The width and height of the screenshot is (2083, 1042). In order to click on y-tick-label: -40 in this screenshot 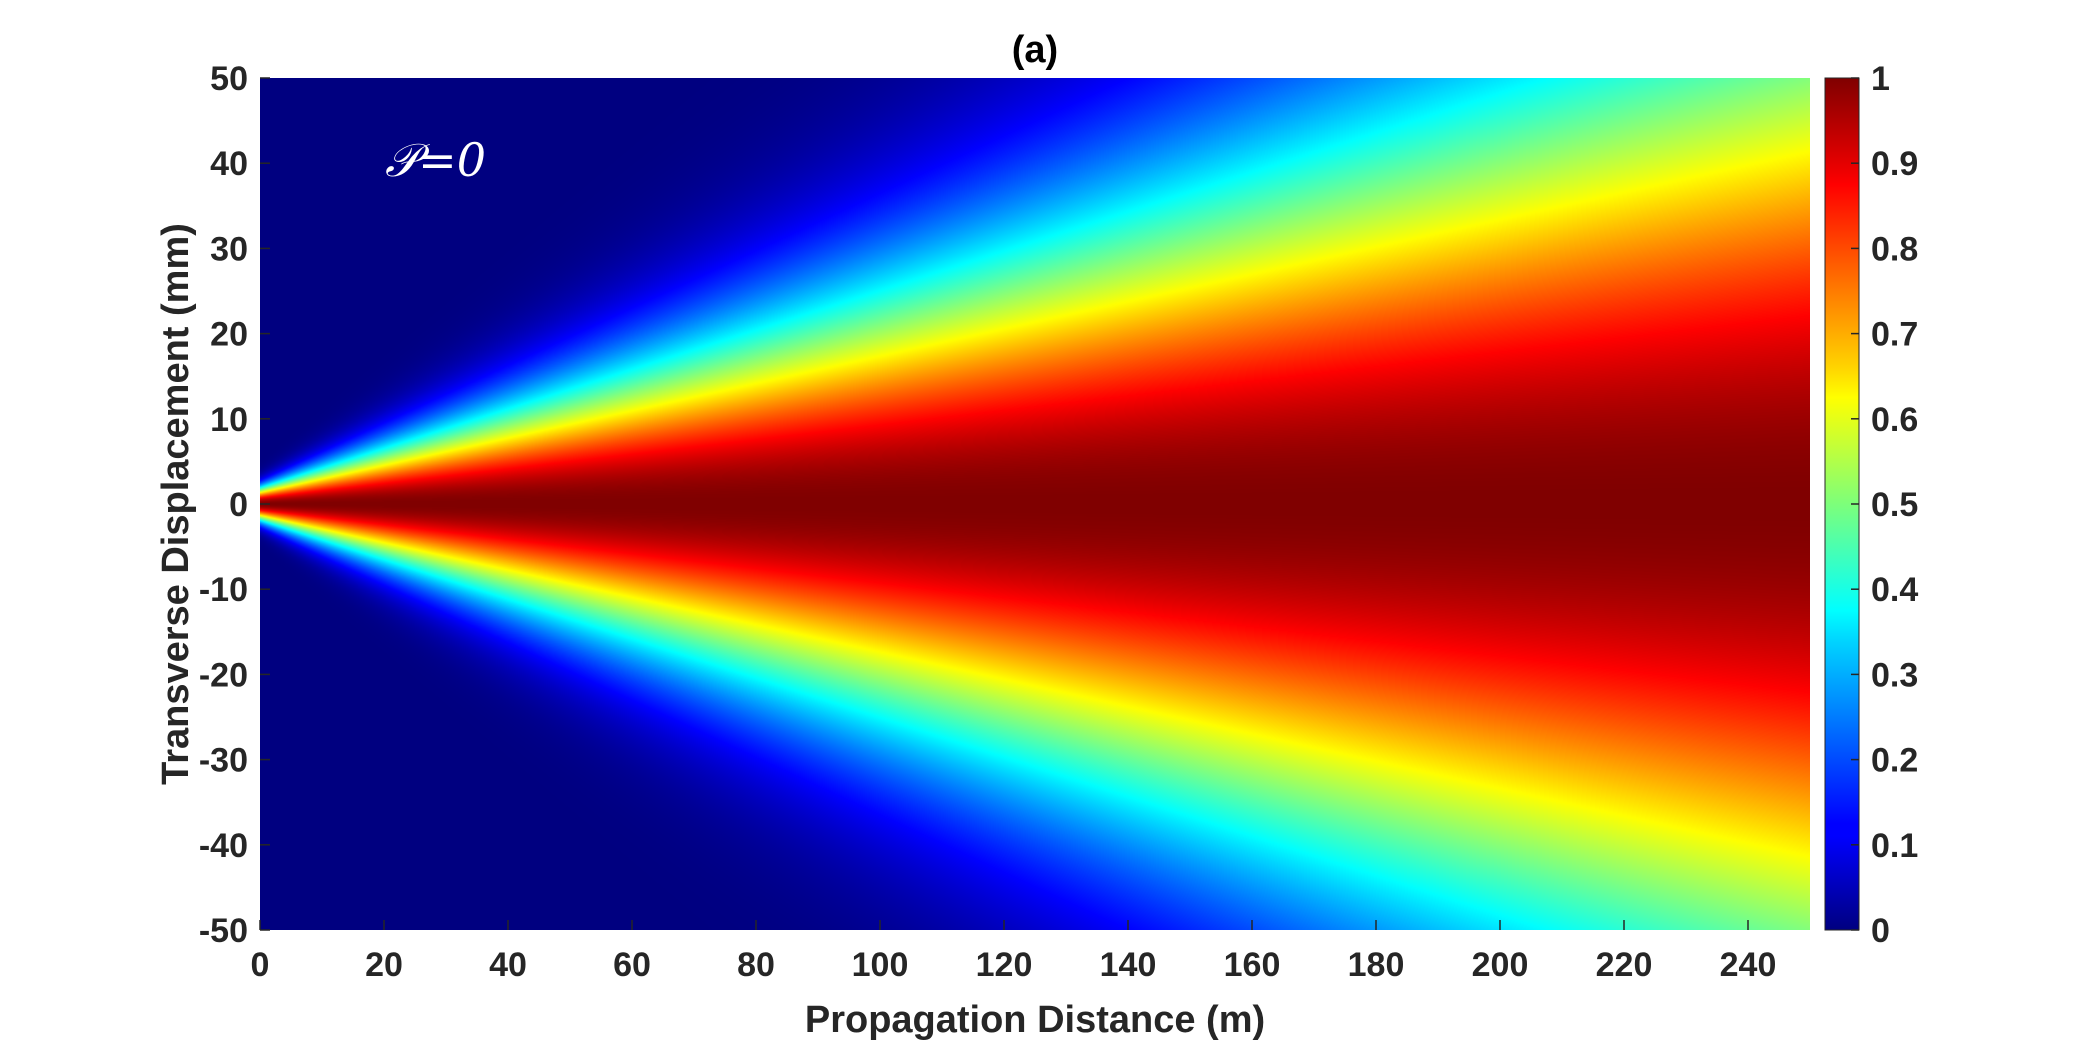, I will do `click(223, 846)`.